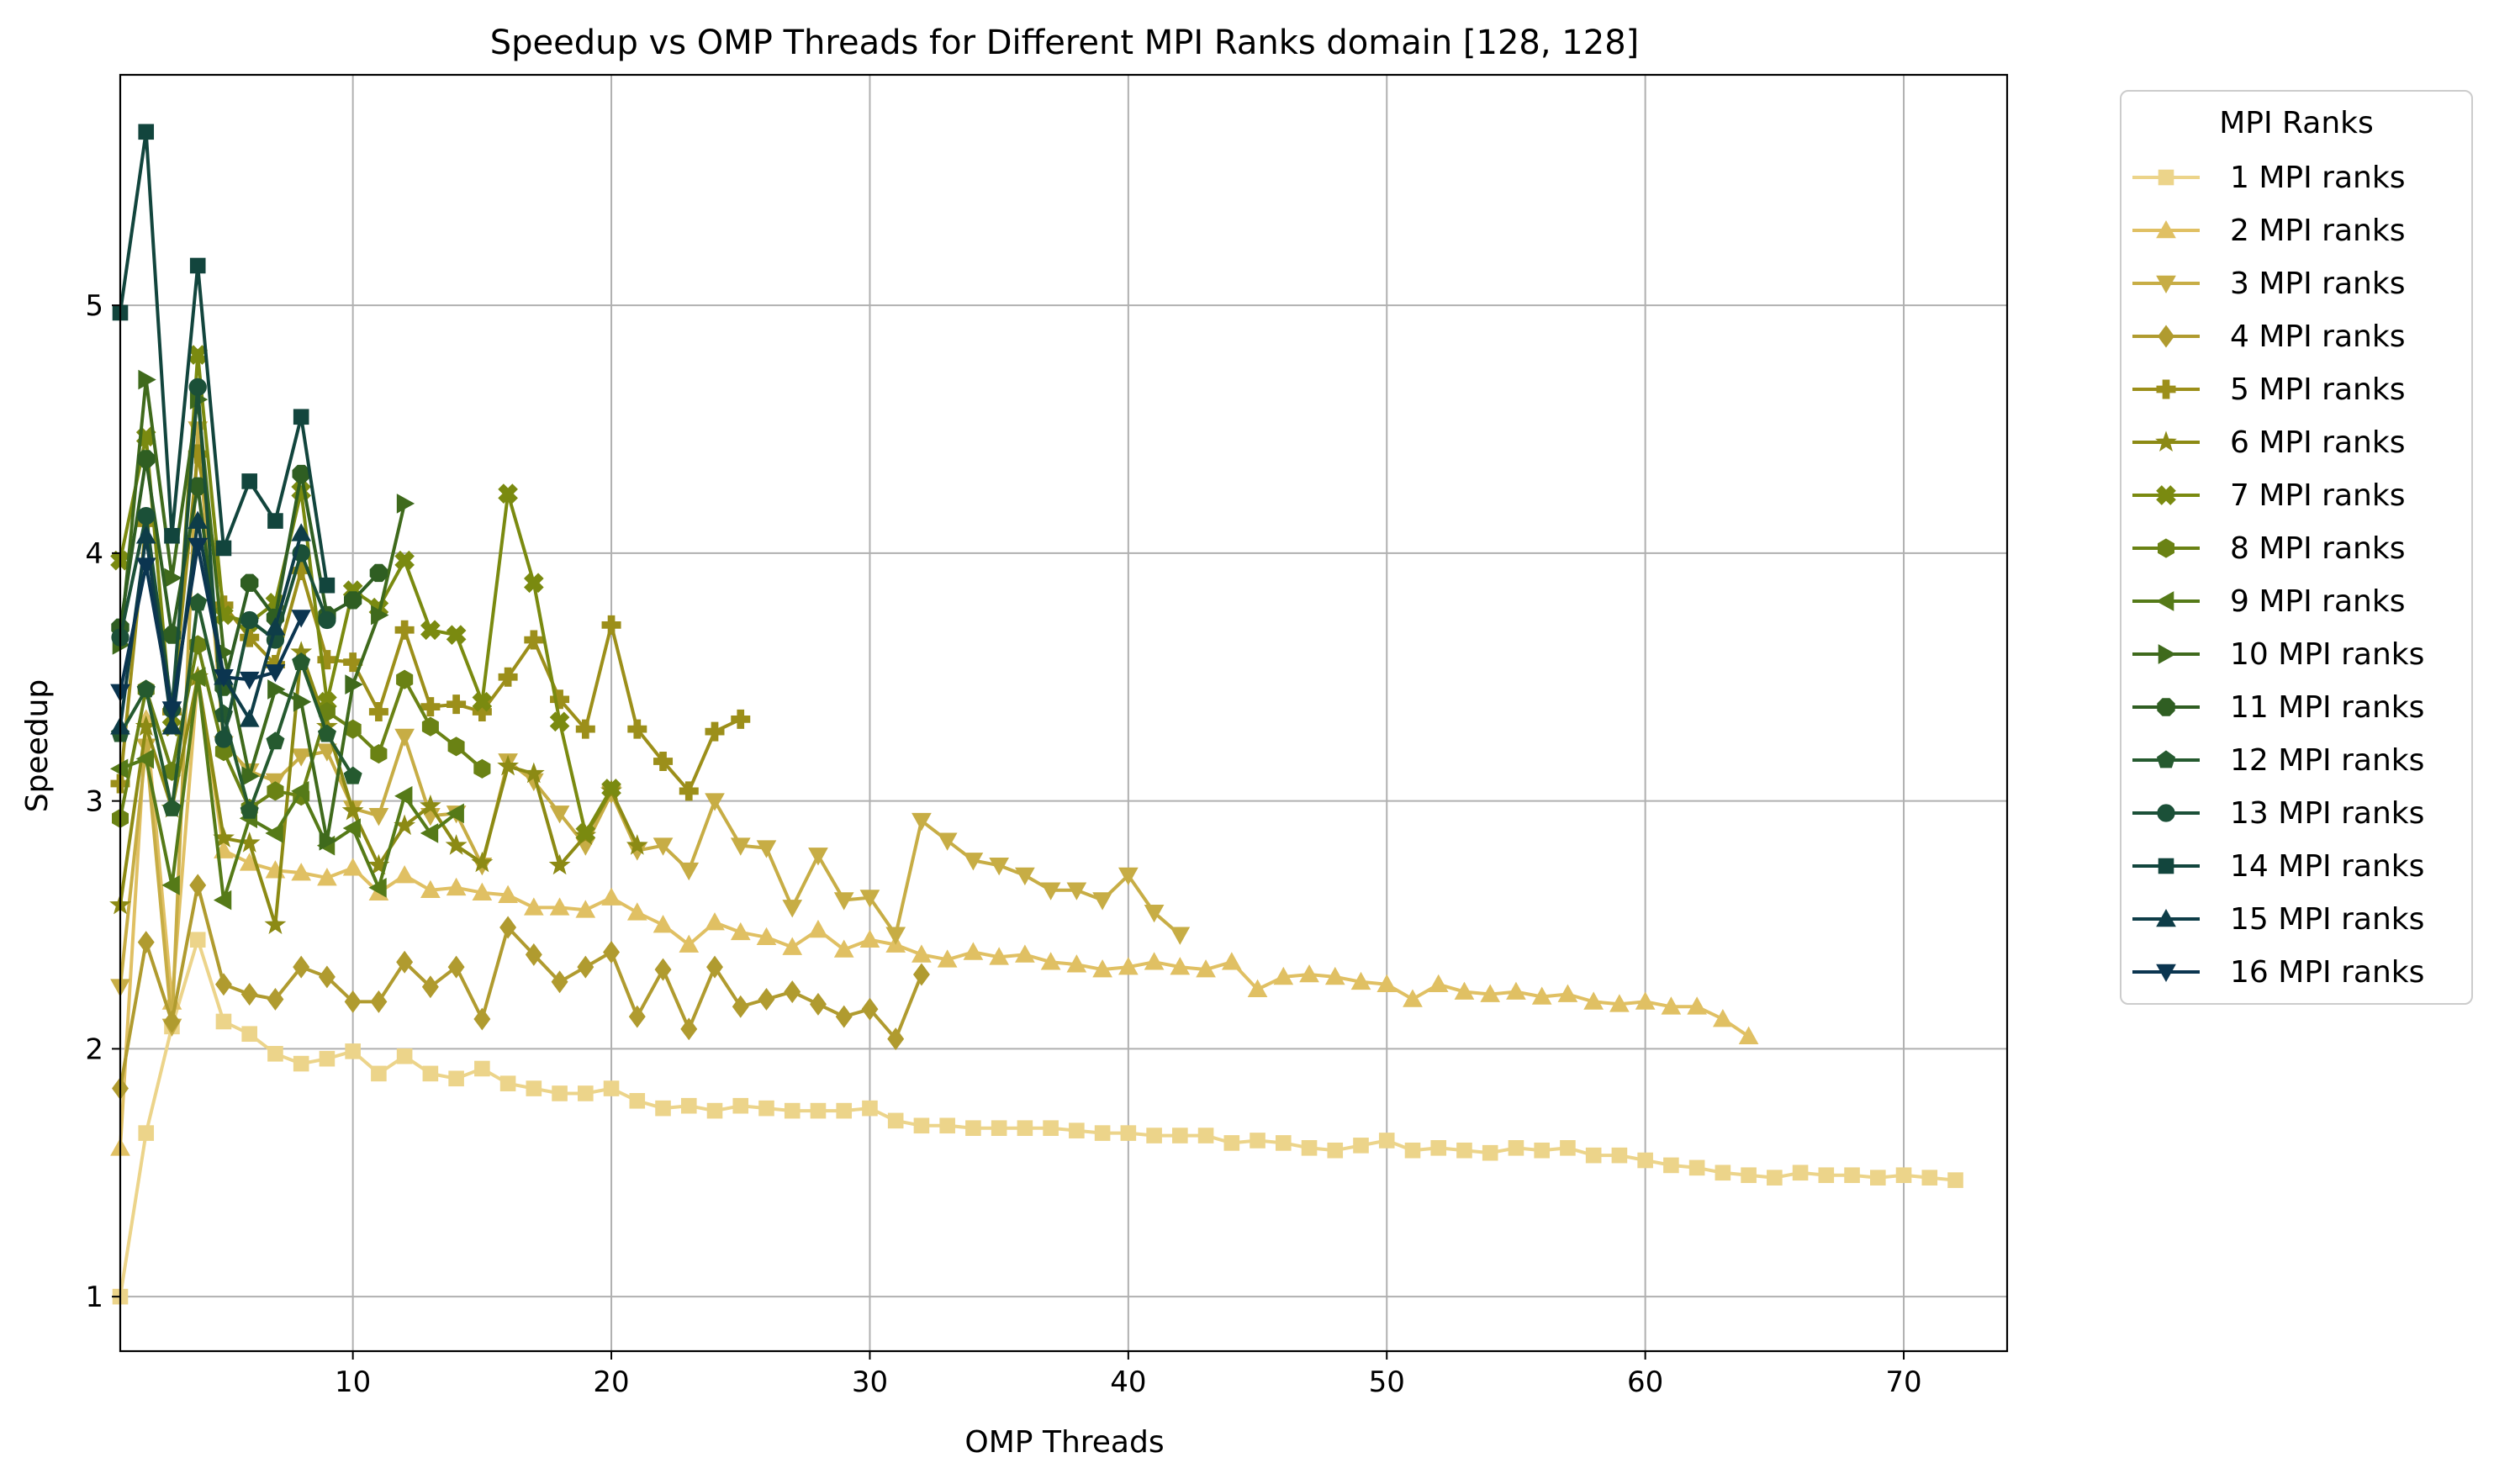 Image resolution: width=2494 pixels, height=1484 pixels. I want to click on legend-item: 14 MPI ranks, so click(2278, 867).